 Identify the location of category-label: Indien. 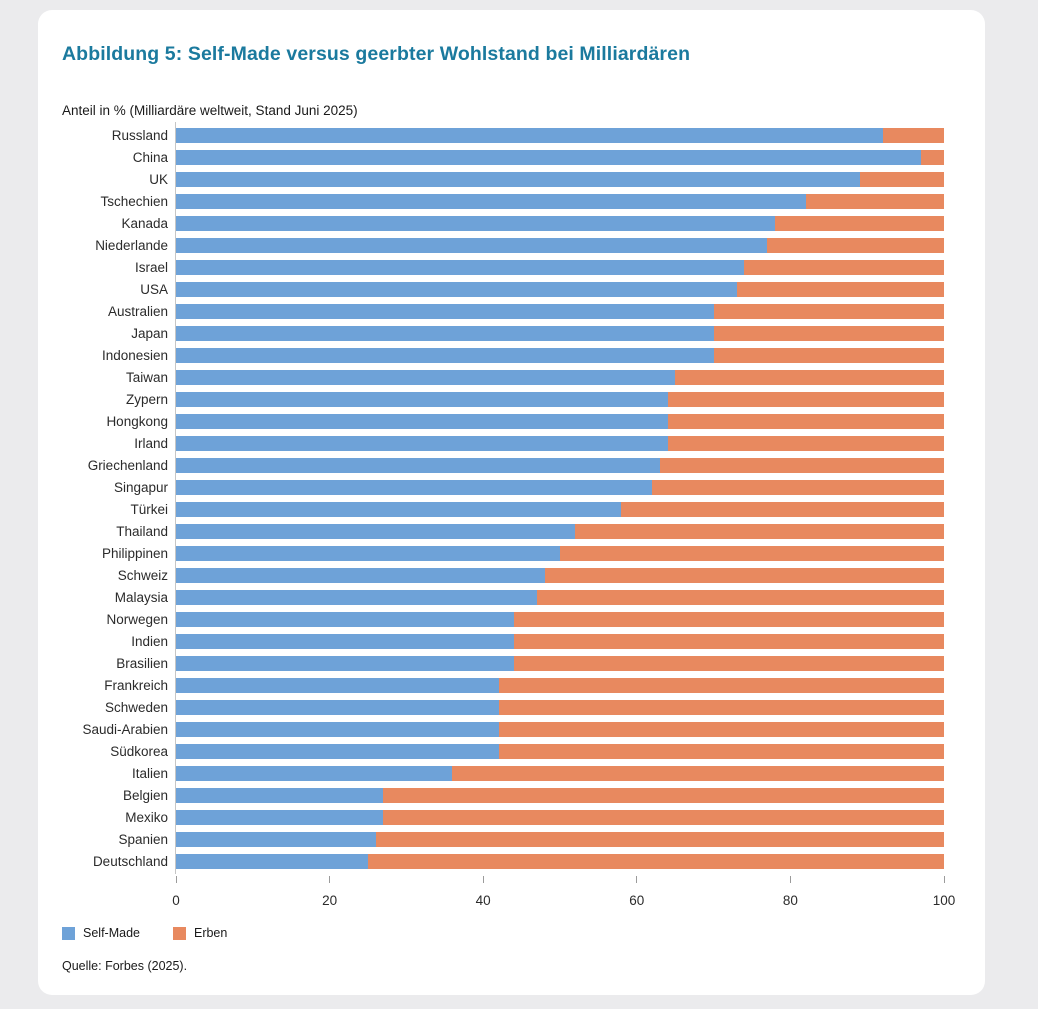
(149, 641).